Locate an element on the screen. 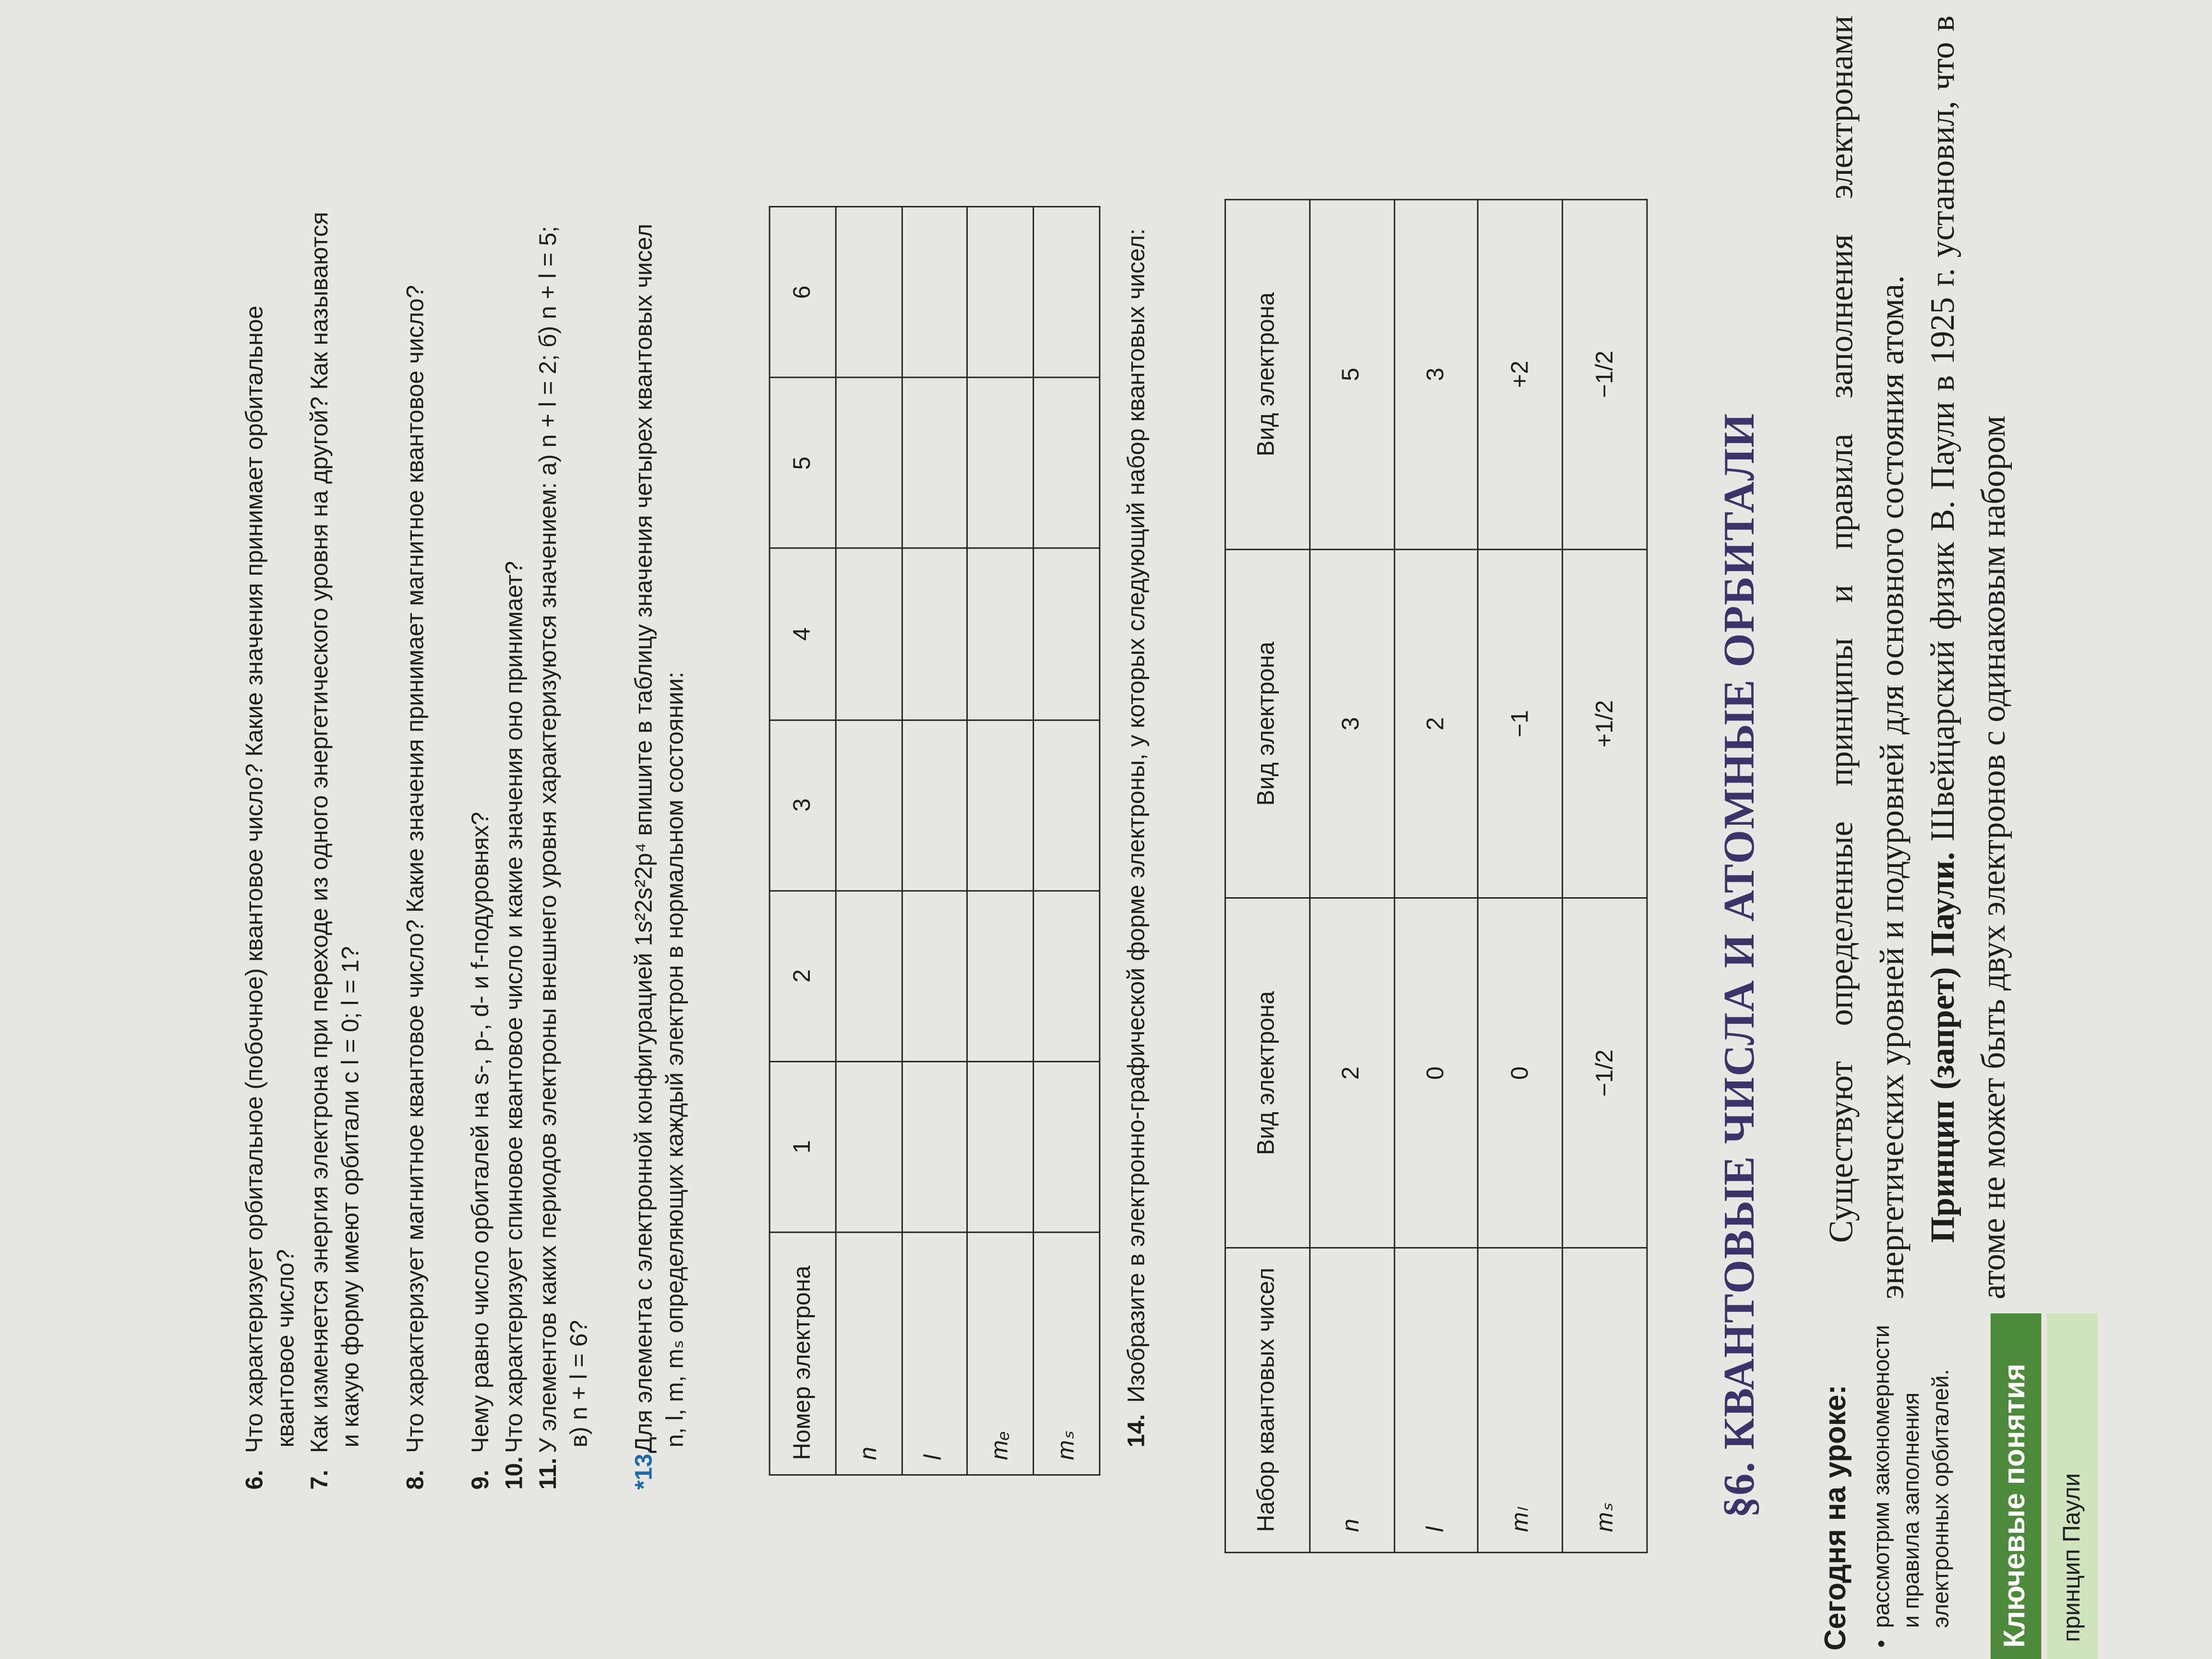  table-row: mₛ is located at coordinates (1067, 840).